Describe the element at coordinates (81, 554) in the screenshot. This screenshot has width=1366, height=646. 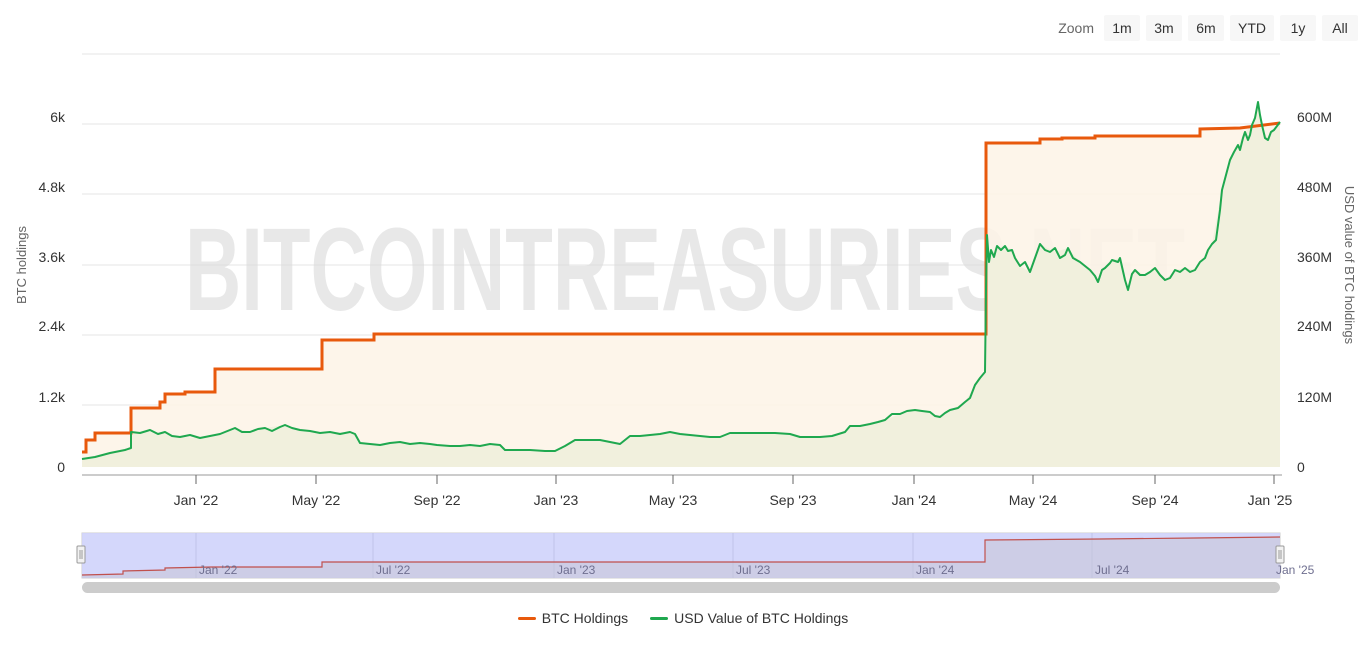
I see `navigator-left-handle` at that location.